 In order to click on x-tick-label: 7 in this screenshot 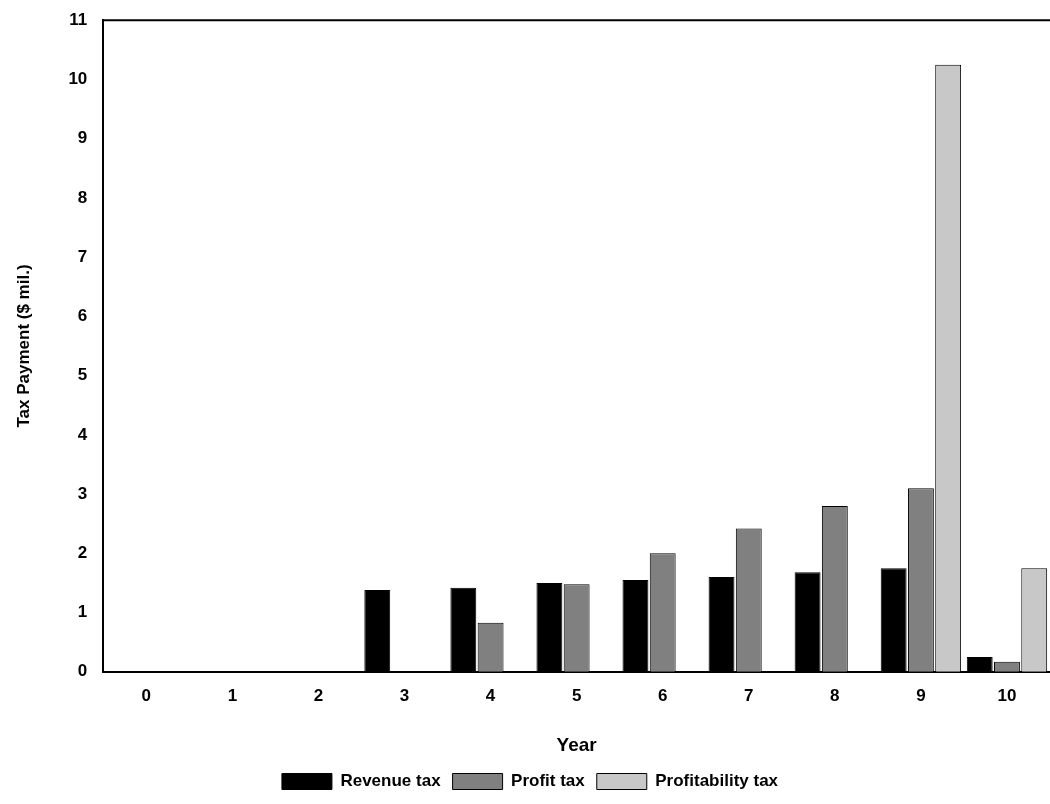, I will do `click(749, 695)`.